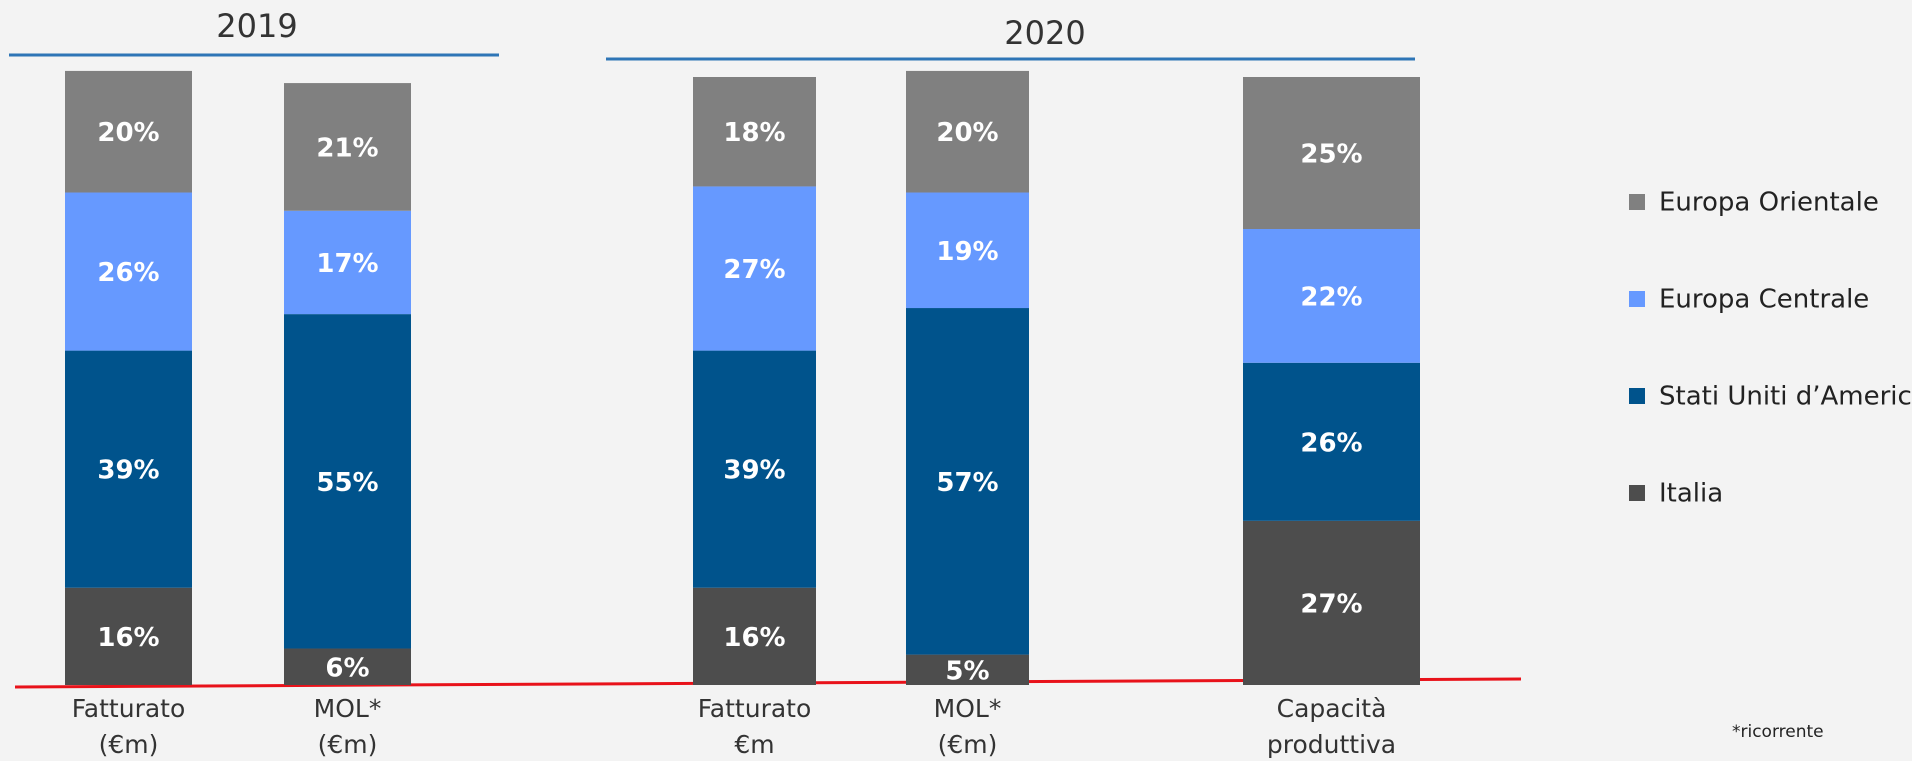 The height and width of the screenshot is (761, 1912). What do you see at coordinates (1691, 494) in the screenshot?
I see `legend-label: Italia` at bounding box center [1691, 494].